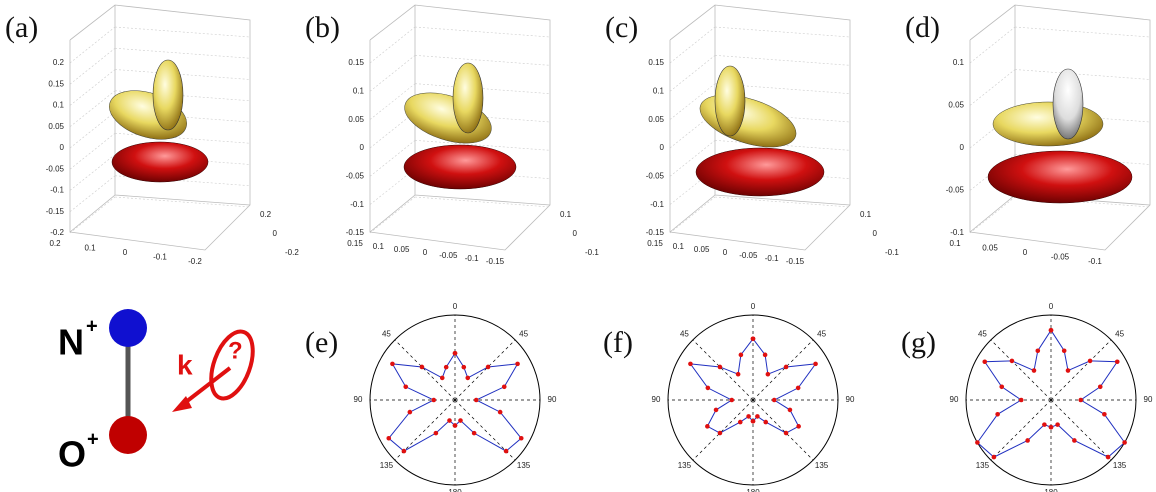 Image resolution: width=1156 pixels, height=492 pixels. What do you see at coordinates (206, 386) in the screenshot?
I see `k-arrow` at bounding box center [206, 386].